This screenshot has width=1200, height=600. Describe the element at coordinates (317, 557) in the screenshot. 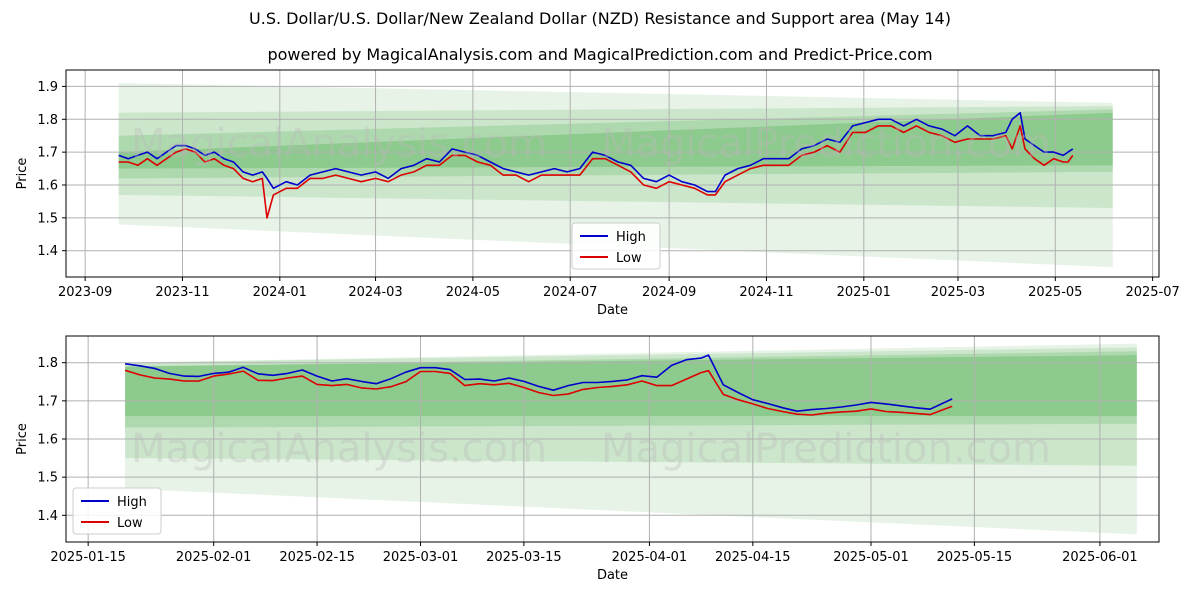

I see `x-tick-label: 2025-02-15` at that location.